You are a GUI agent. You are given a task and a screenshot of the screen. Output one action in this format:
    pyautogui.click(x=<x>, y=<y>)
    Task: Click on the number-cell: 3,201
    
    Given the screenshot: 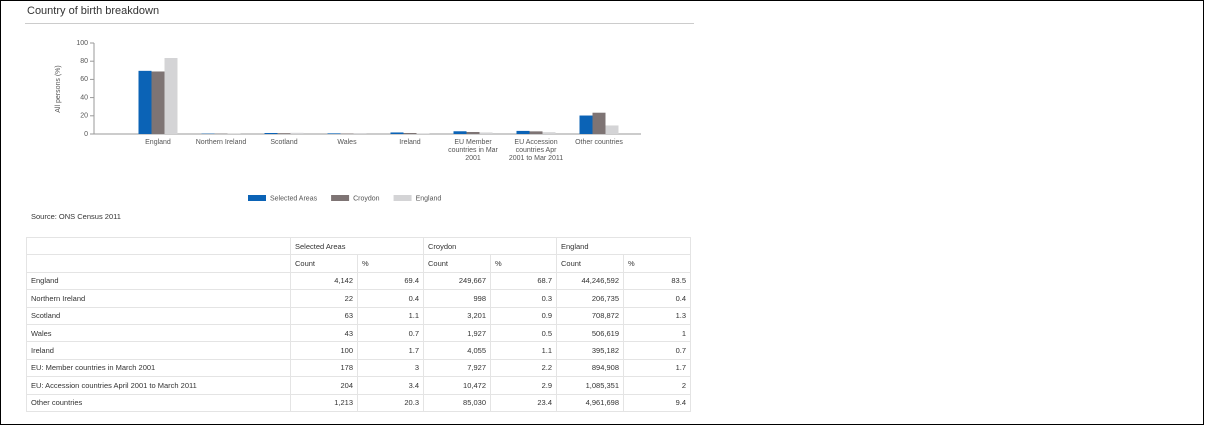 What is the action you would take?
    pyautogui.click(x=457, y=315)
    